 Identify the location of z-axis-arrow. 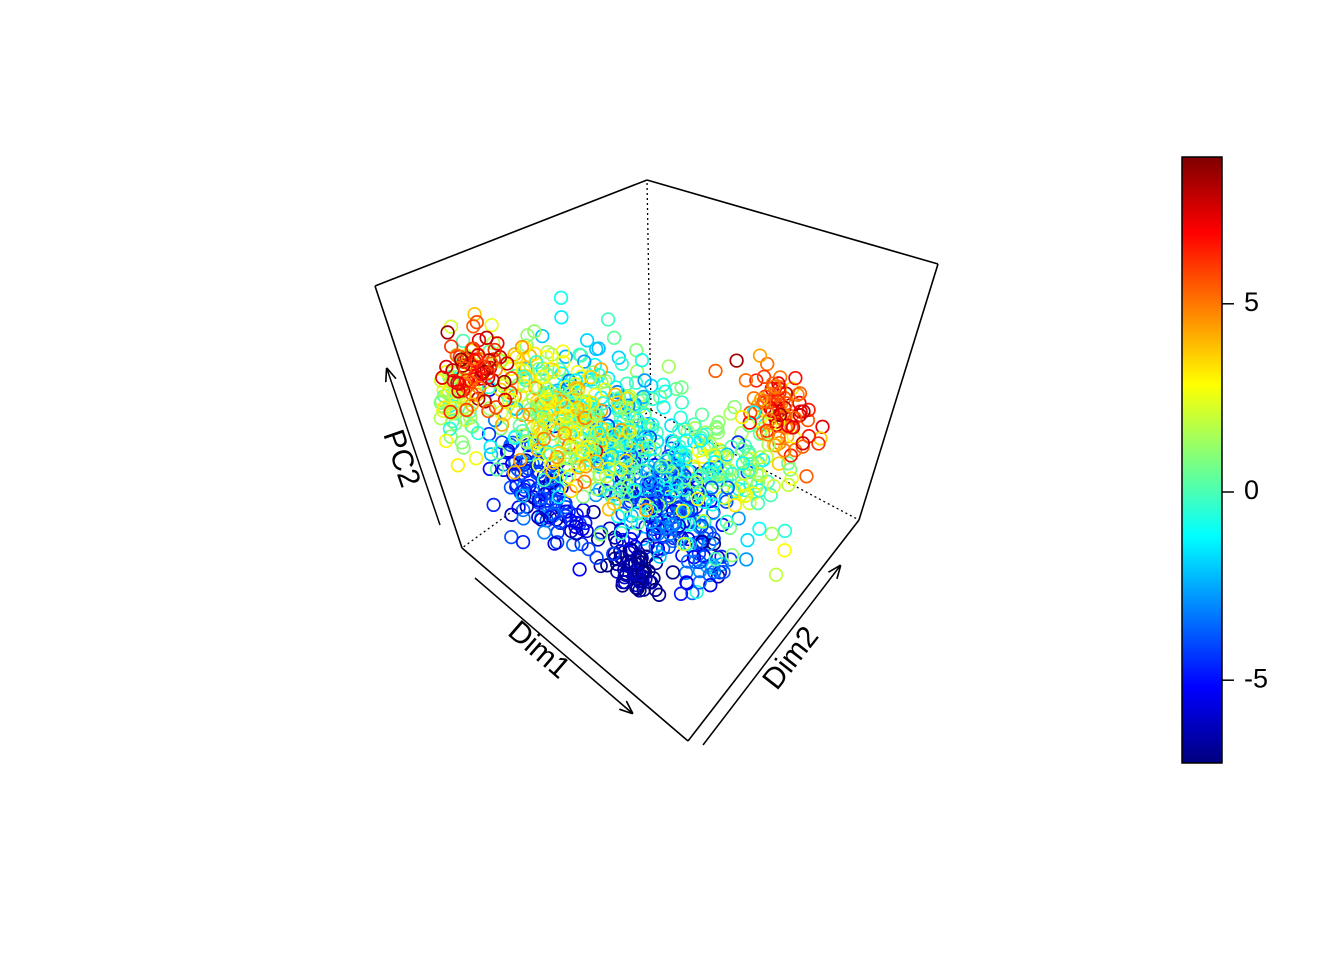
(414, 447).